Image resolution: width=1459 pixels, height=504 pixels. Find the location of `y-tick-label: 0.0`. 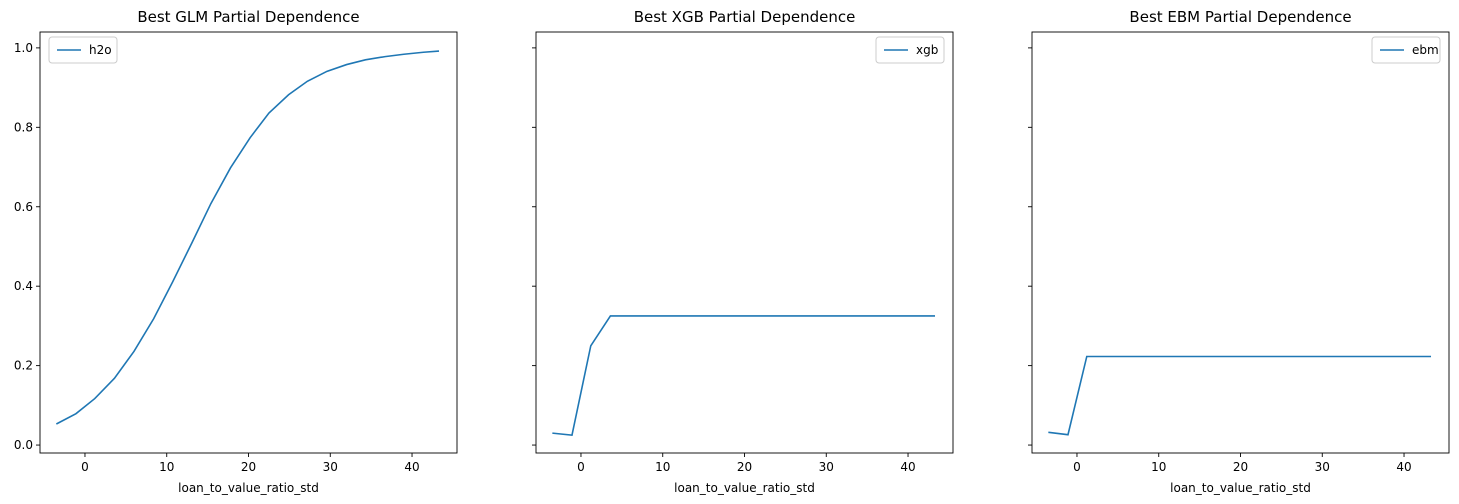

y-tick-label: 0.0 is located at coordinates (23, 445).